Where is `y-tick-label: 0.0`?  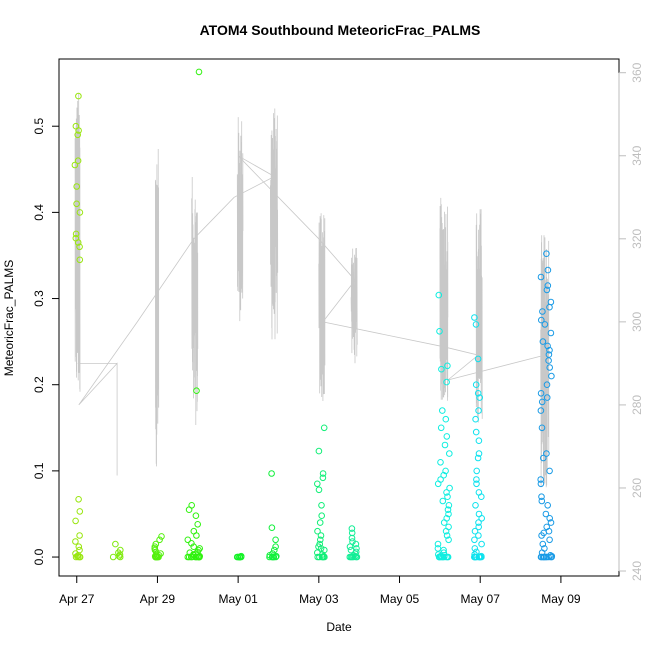 y-tick-label: 0.0 is located at coordinates (39, 556).